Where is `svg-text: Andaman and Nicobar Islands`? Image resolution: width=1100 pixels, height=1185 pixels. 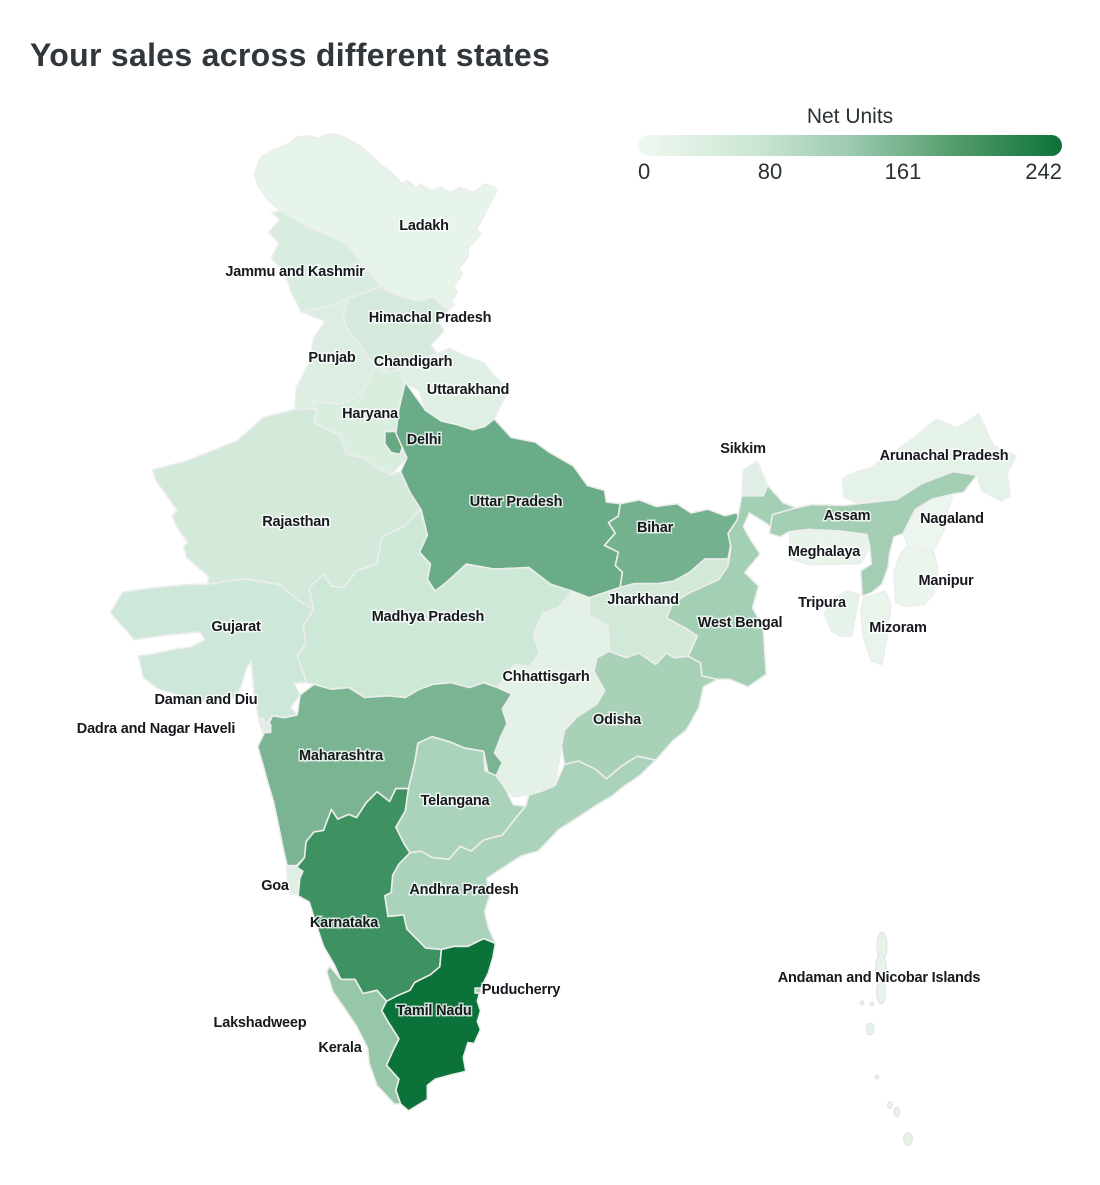
svg-text: Andaman and Nicobar Islands is located at coordinates (879, 978).